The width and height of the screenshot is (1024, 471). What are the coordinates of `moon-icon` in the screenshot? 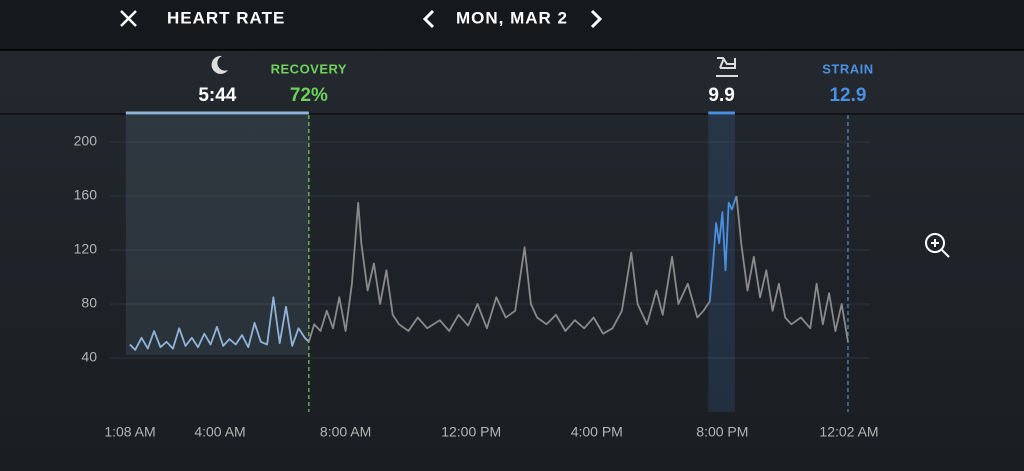 It's located at (219, 64).